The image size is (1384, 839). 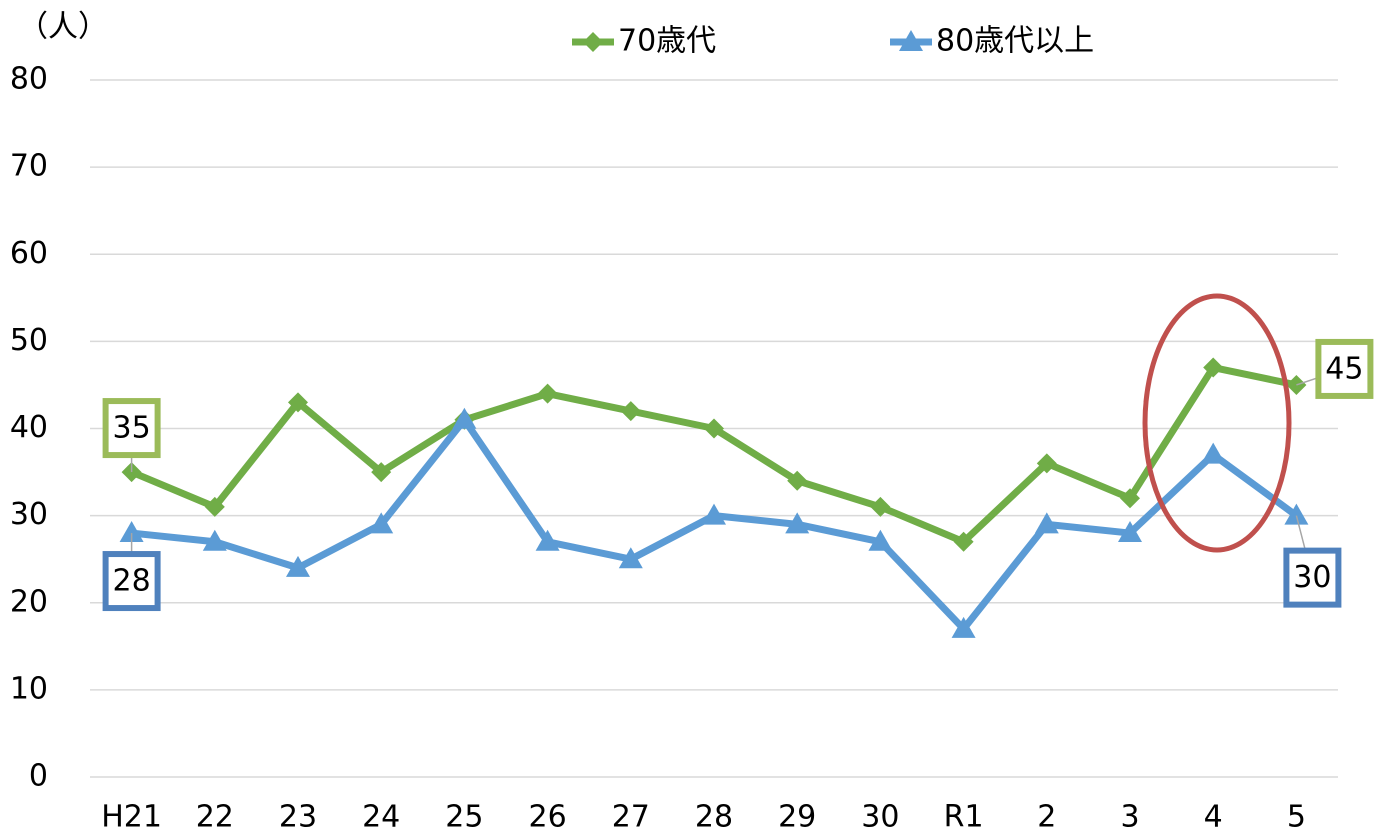 What do you see at coordinates (215, 817) in the screenshot?
I see `x-tick-label: 22` at bounding box center [215, 817].